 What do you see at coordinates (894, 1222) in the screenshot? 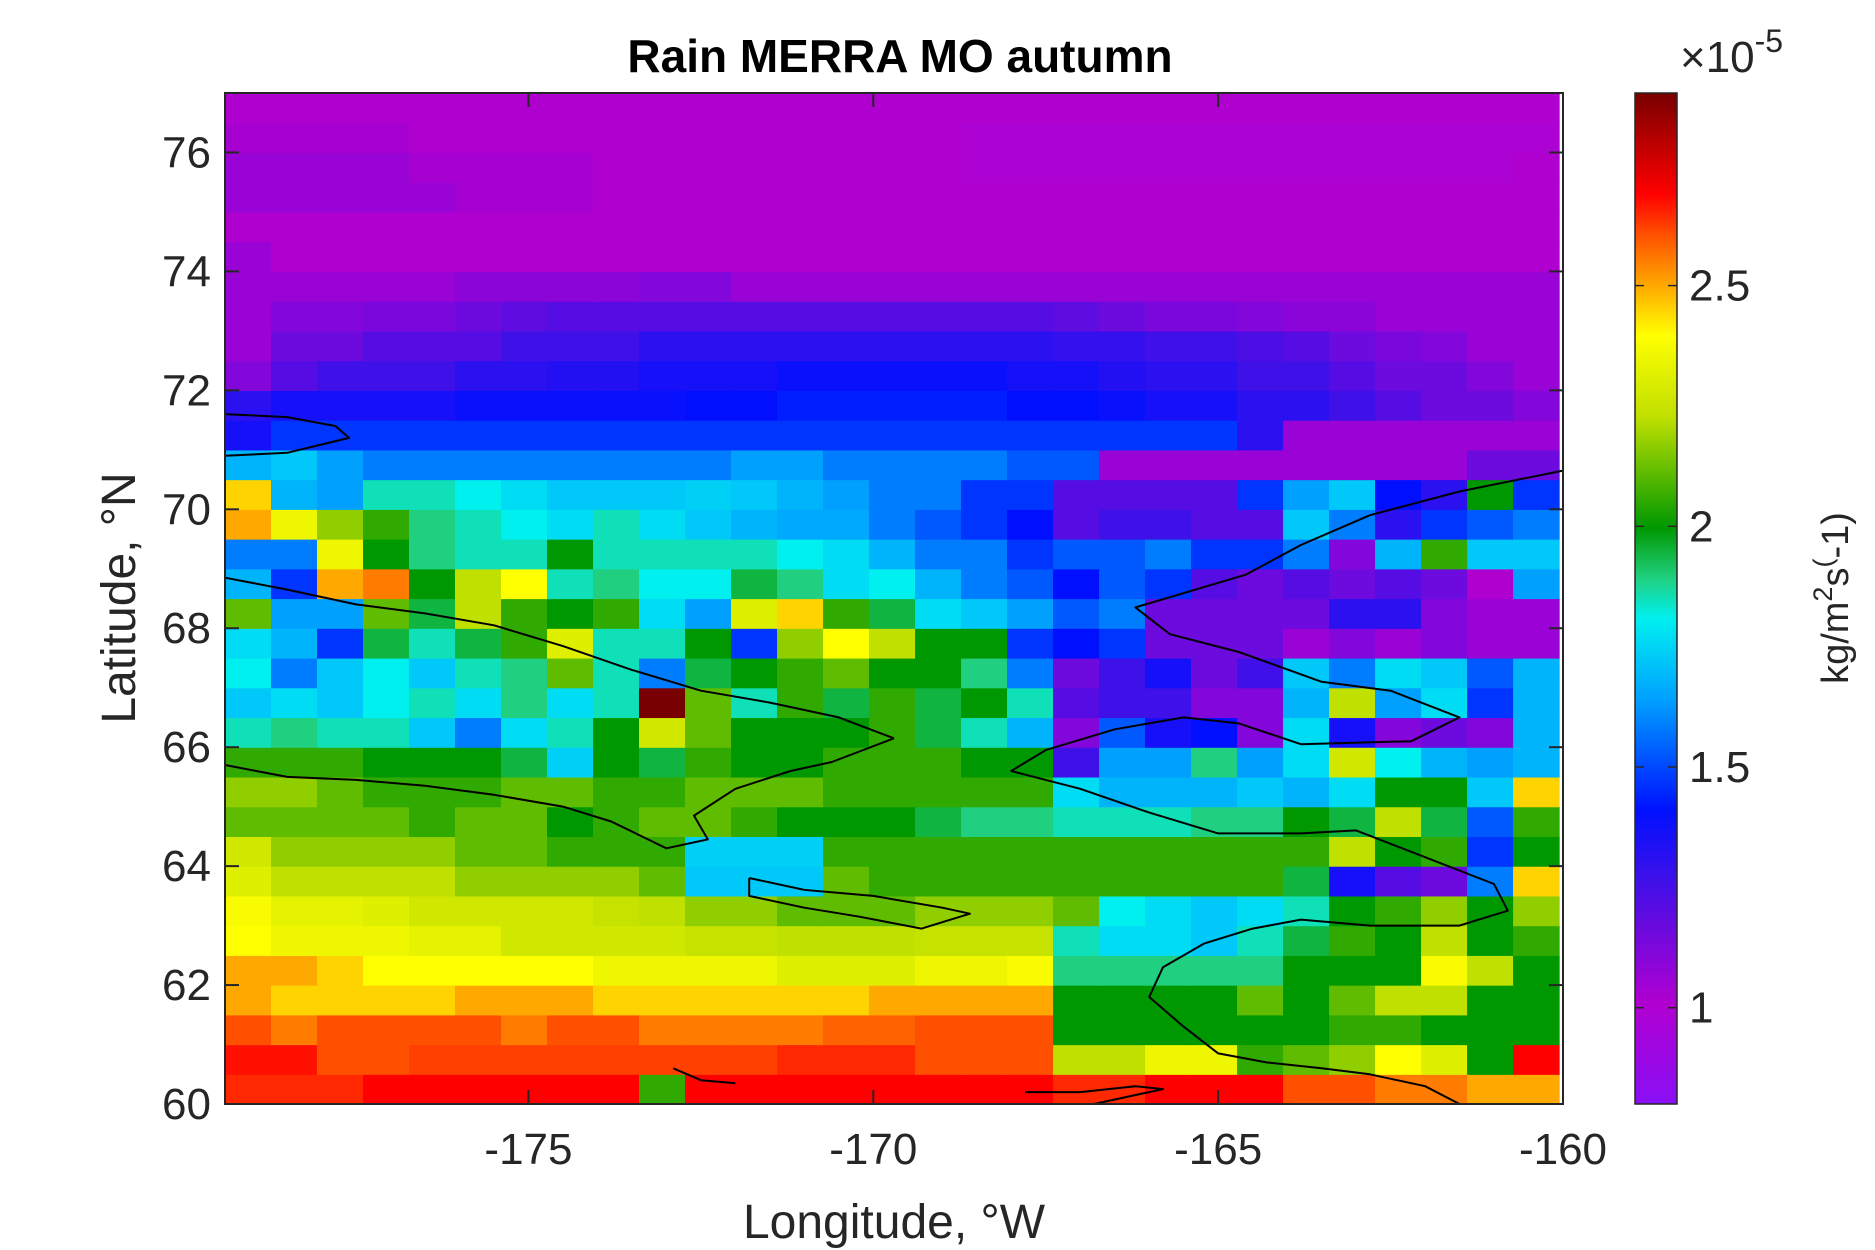
I see `x-axis-label: Longitude, °W` at bounding box center [894, 1222].